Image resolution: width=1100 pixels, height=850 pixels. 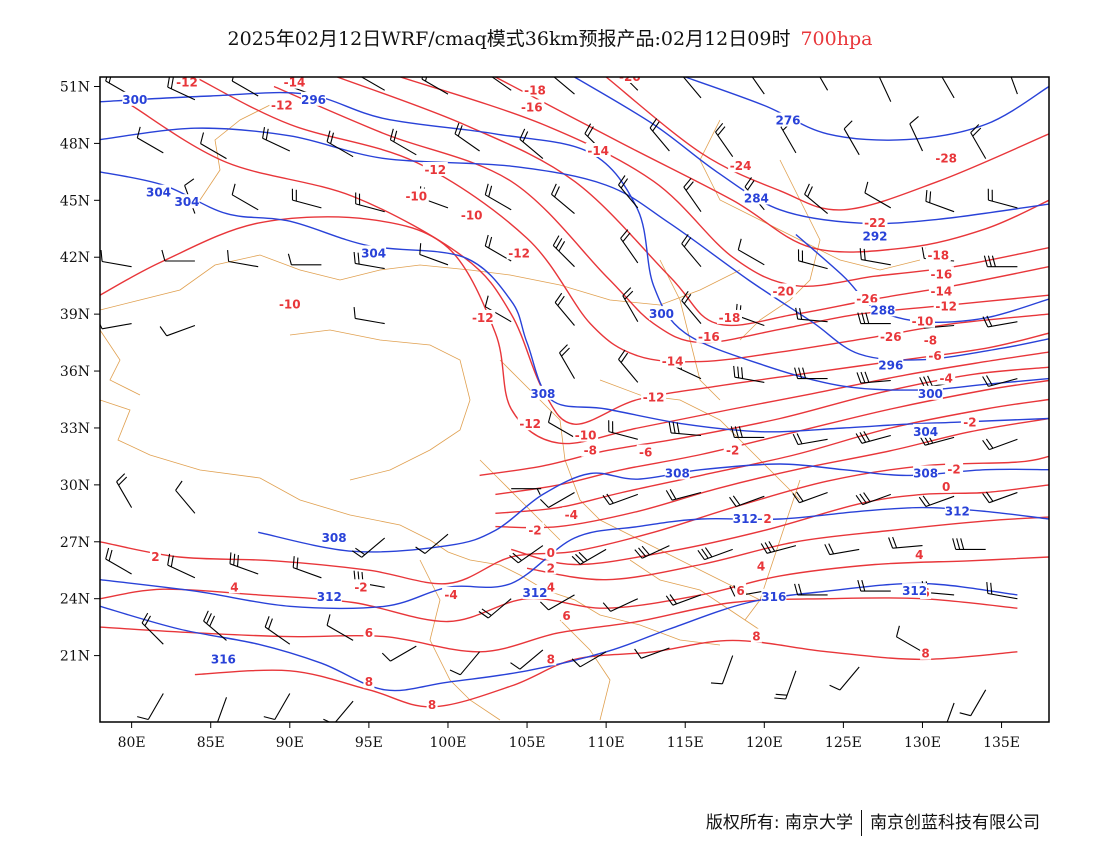 I want to click on temperature-label: -6, so click(x=934, y=356).